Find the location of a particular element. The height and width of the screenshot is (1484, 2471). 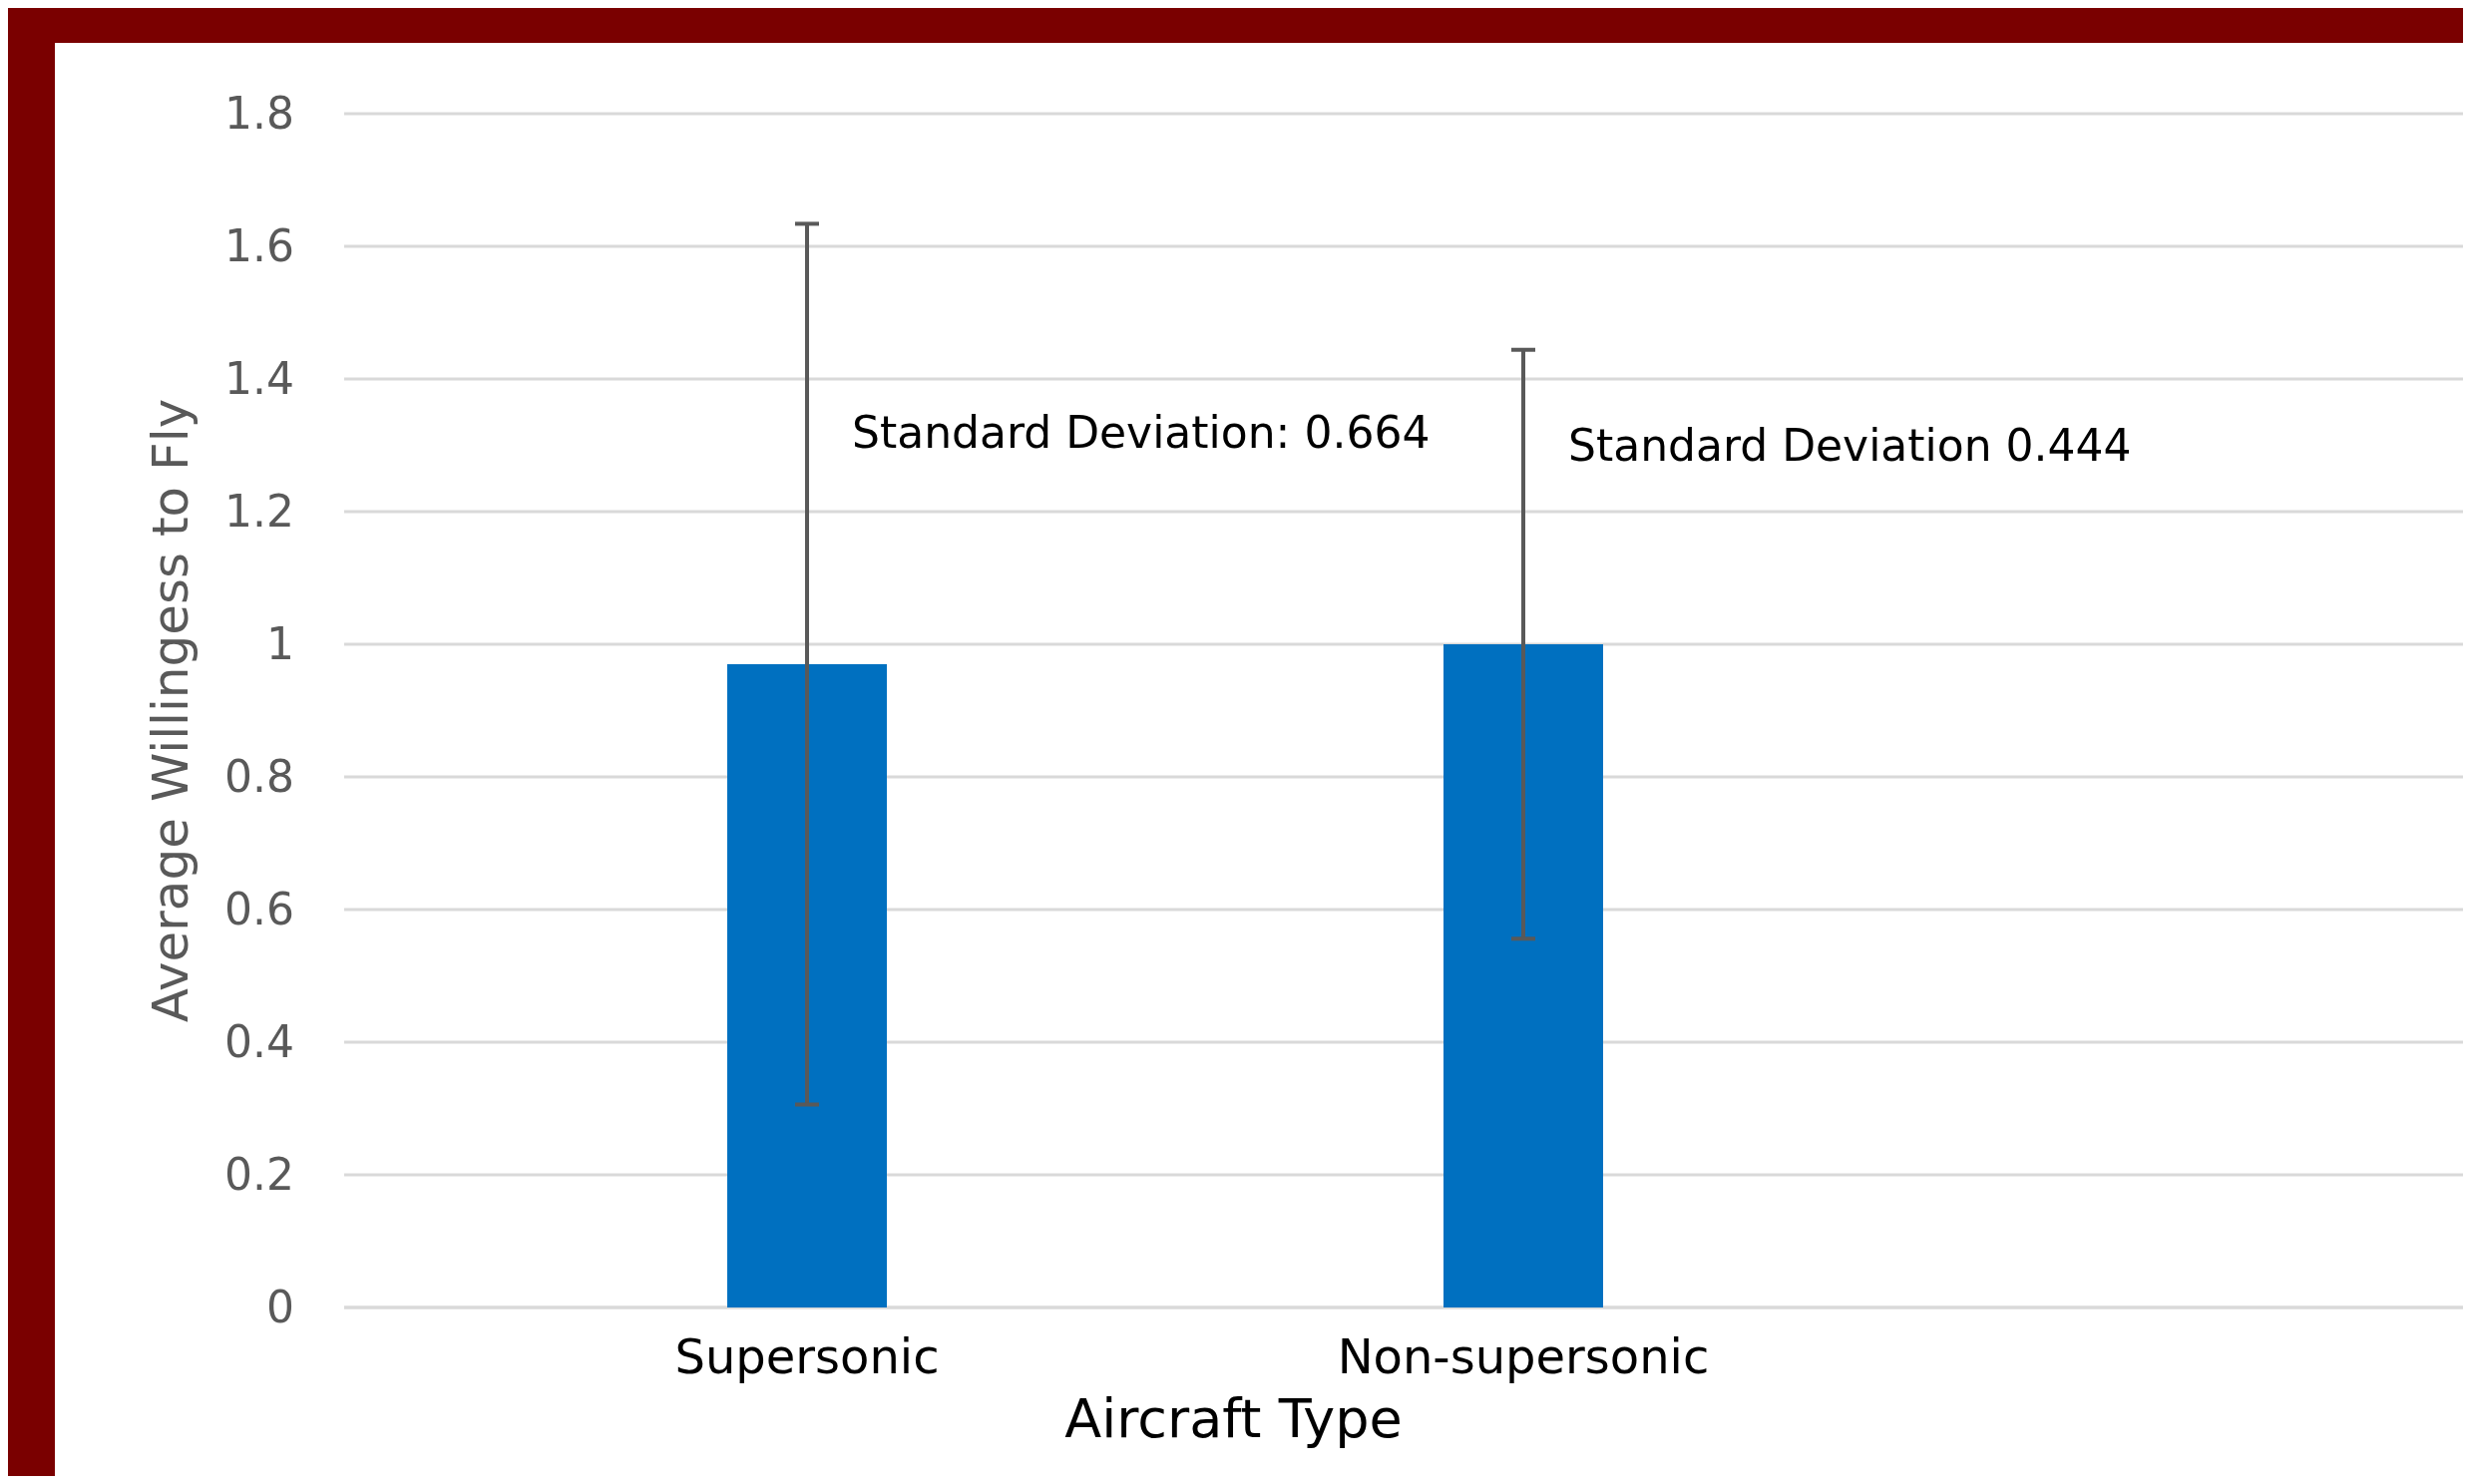

y-tick-label: 0.4 is located at coordinates (259, 1042).